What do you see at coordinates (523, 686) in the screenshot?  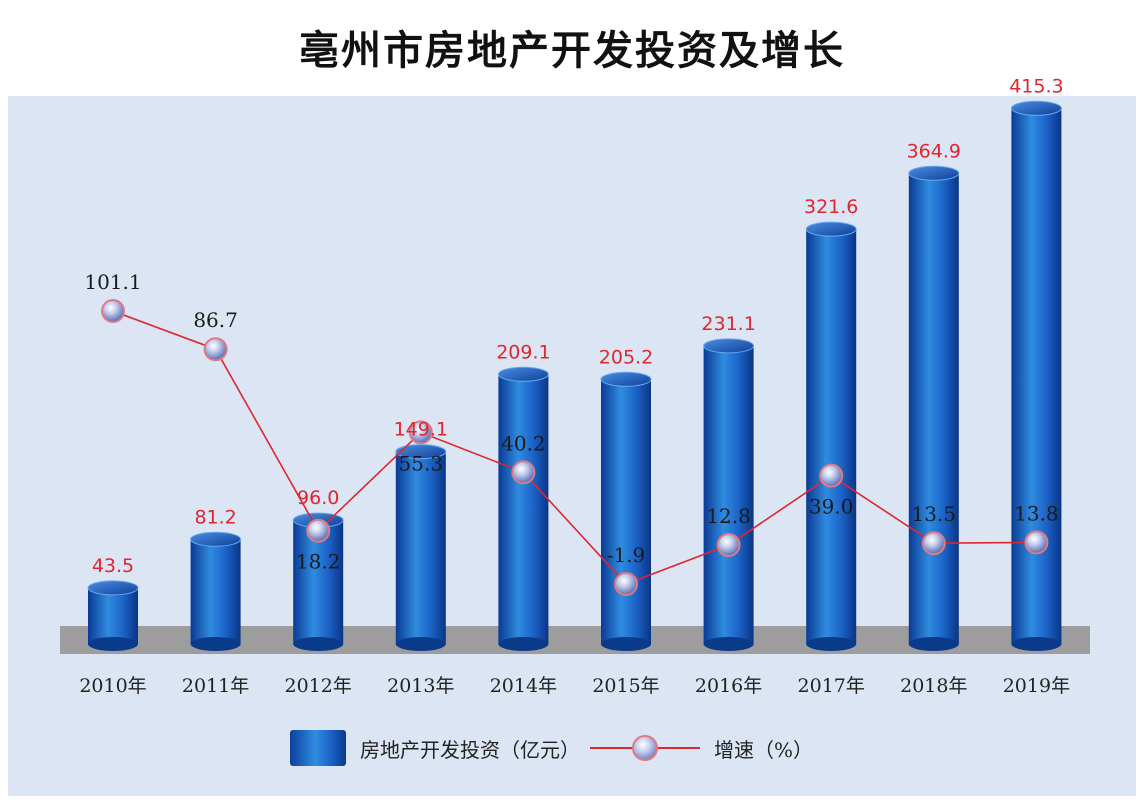 I see `x-tick-label: 2014年` at bounding box center [523, 686].